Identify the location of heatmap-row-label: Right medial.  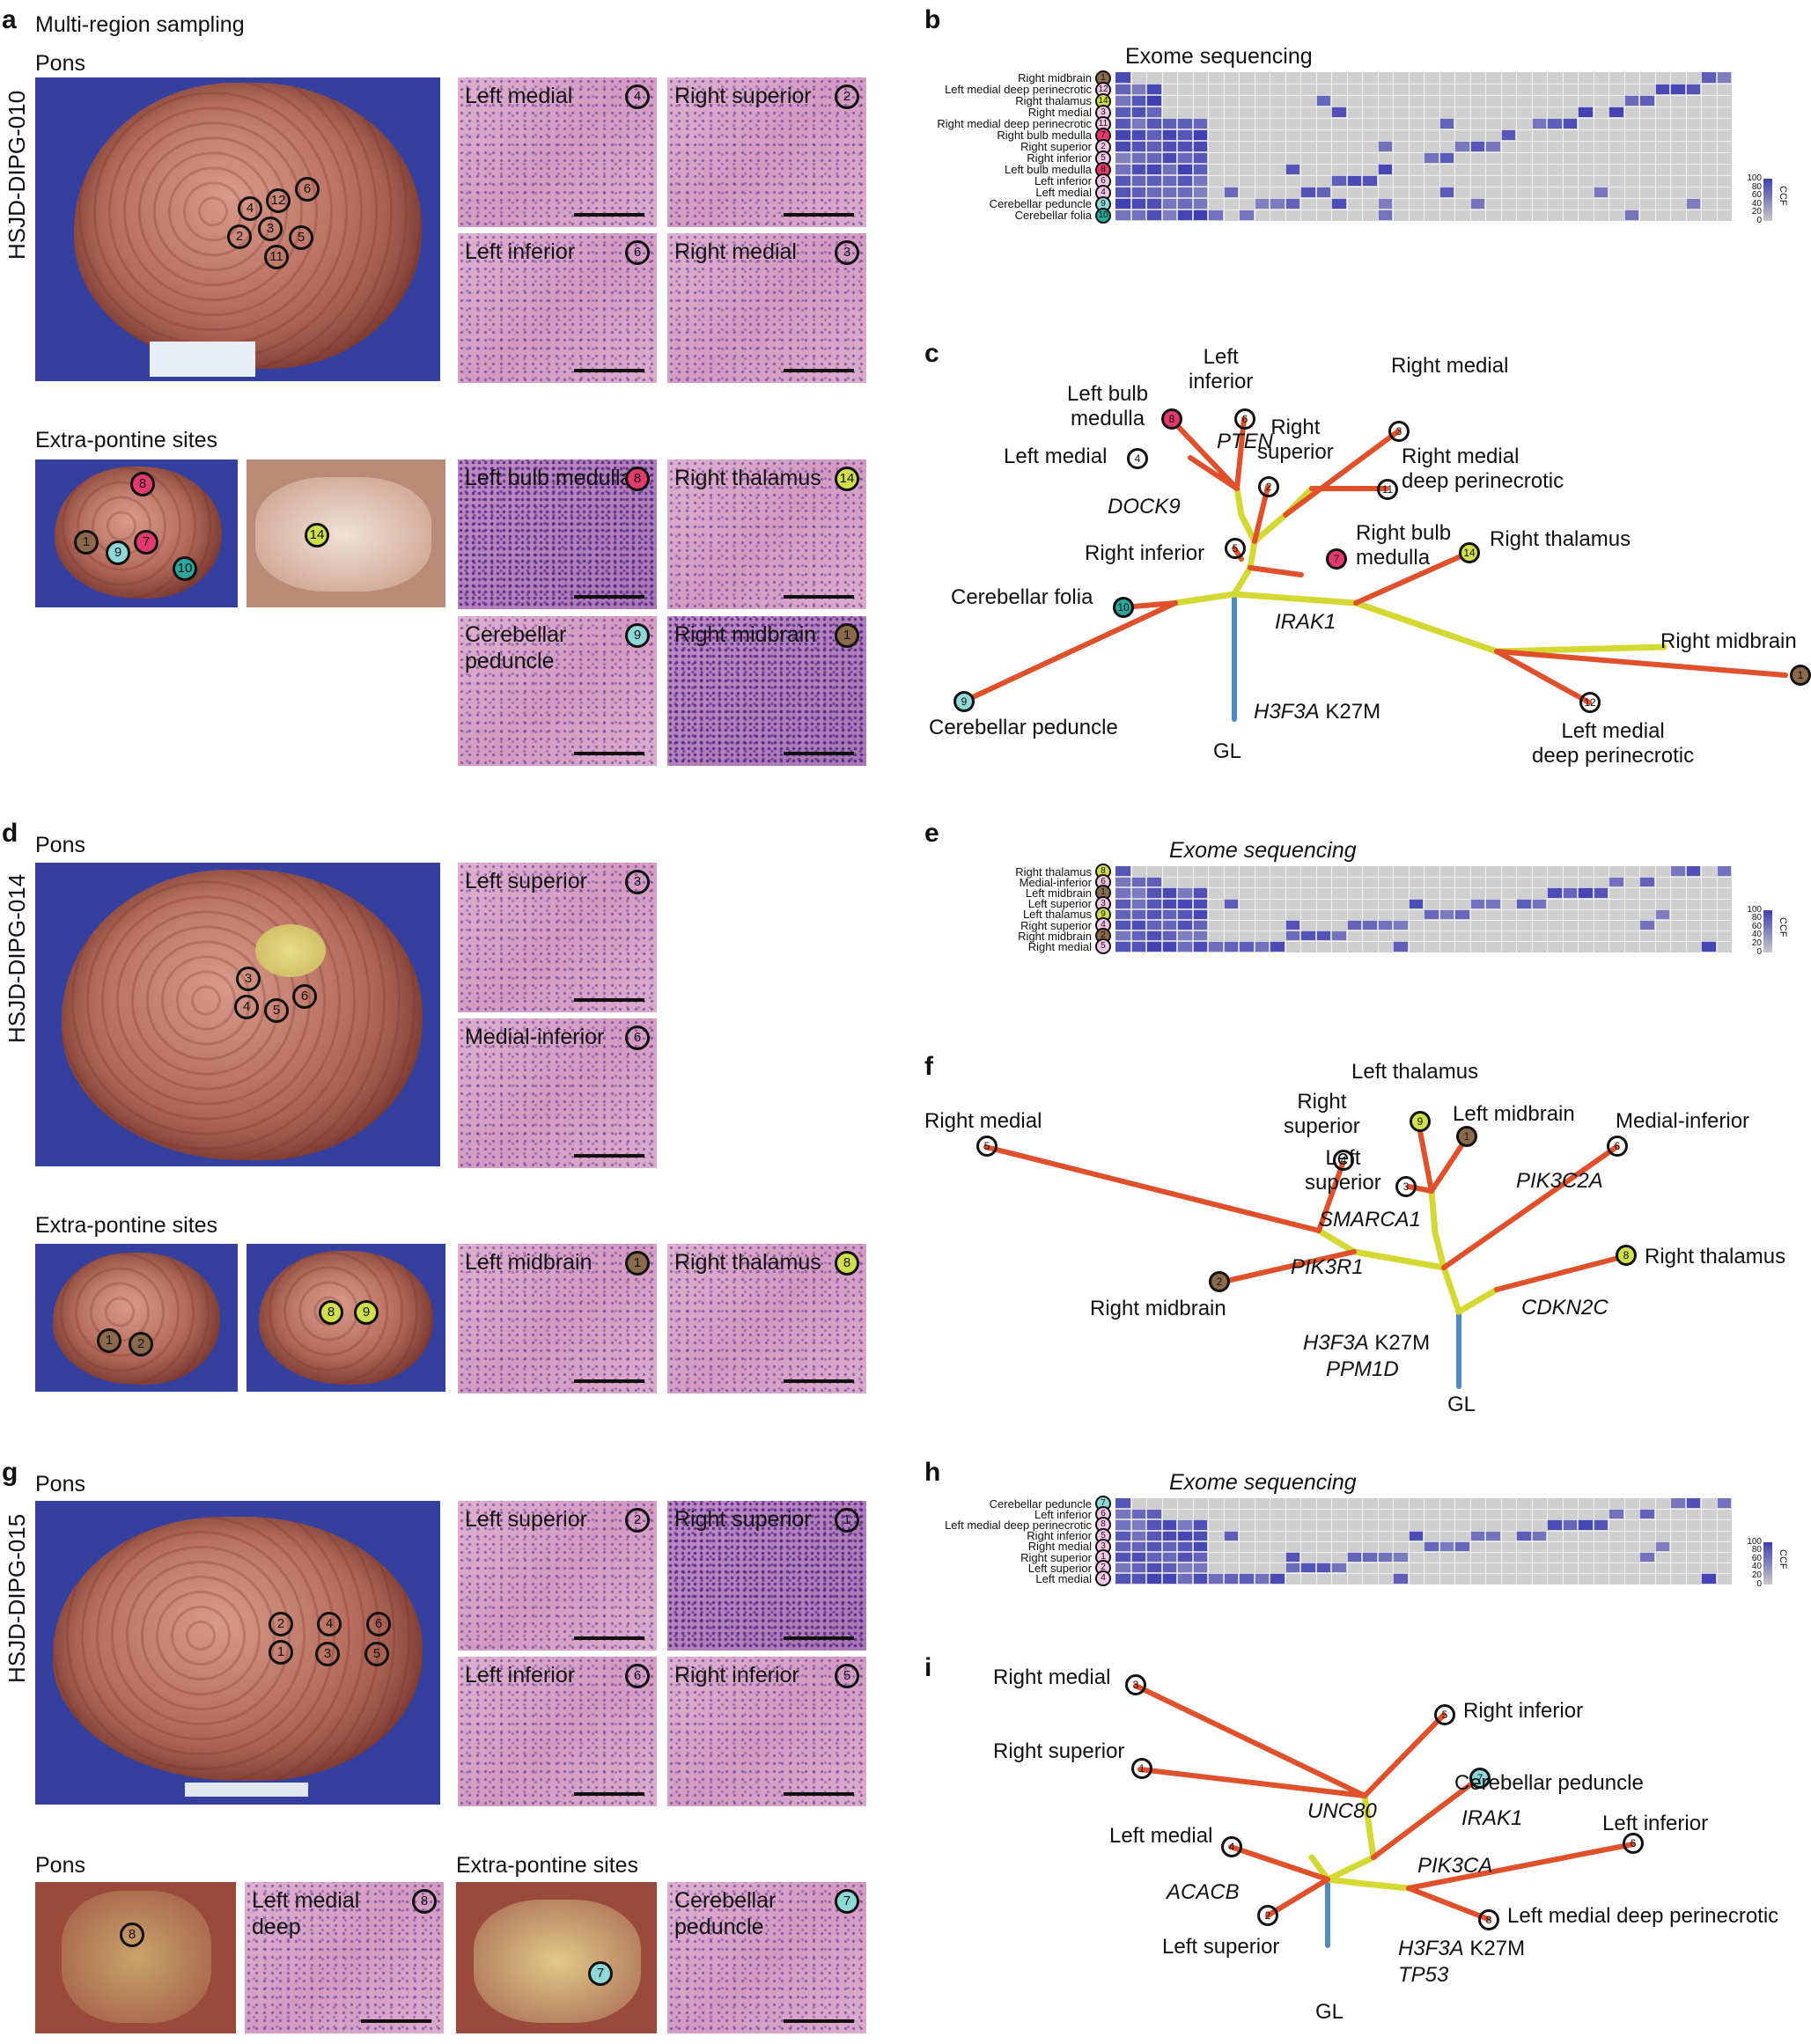
(1059, 1547).